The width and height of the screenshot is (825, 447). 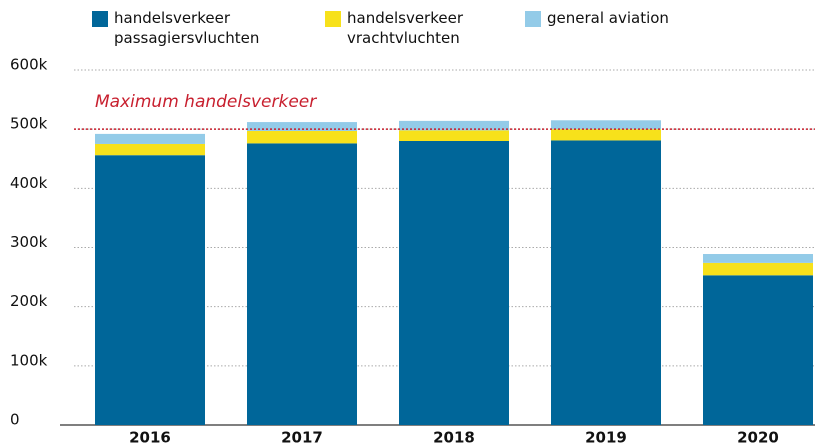 I want to click on y-tick-label: 400k, so click(x=29, y=183).